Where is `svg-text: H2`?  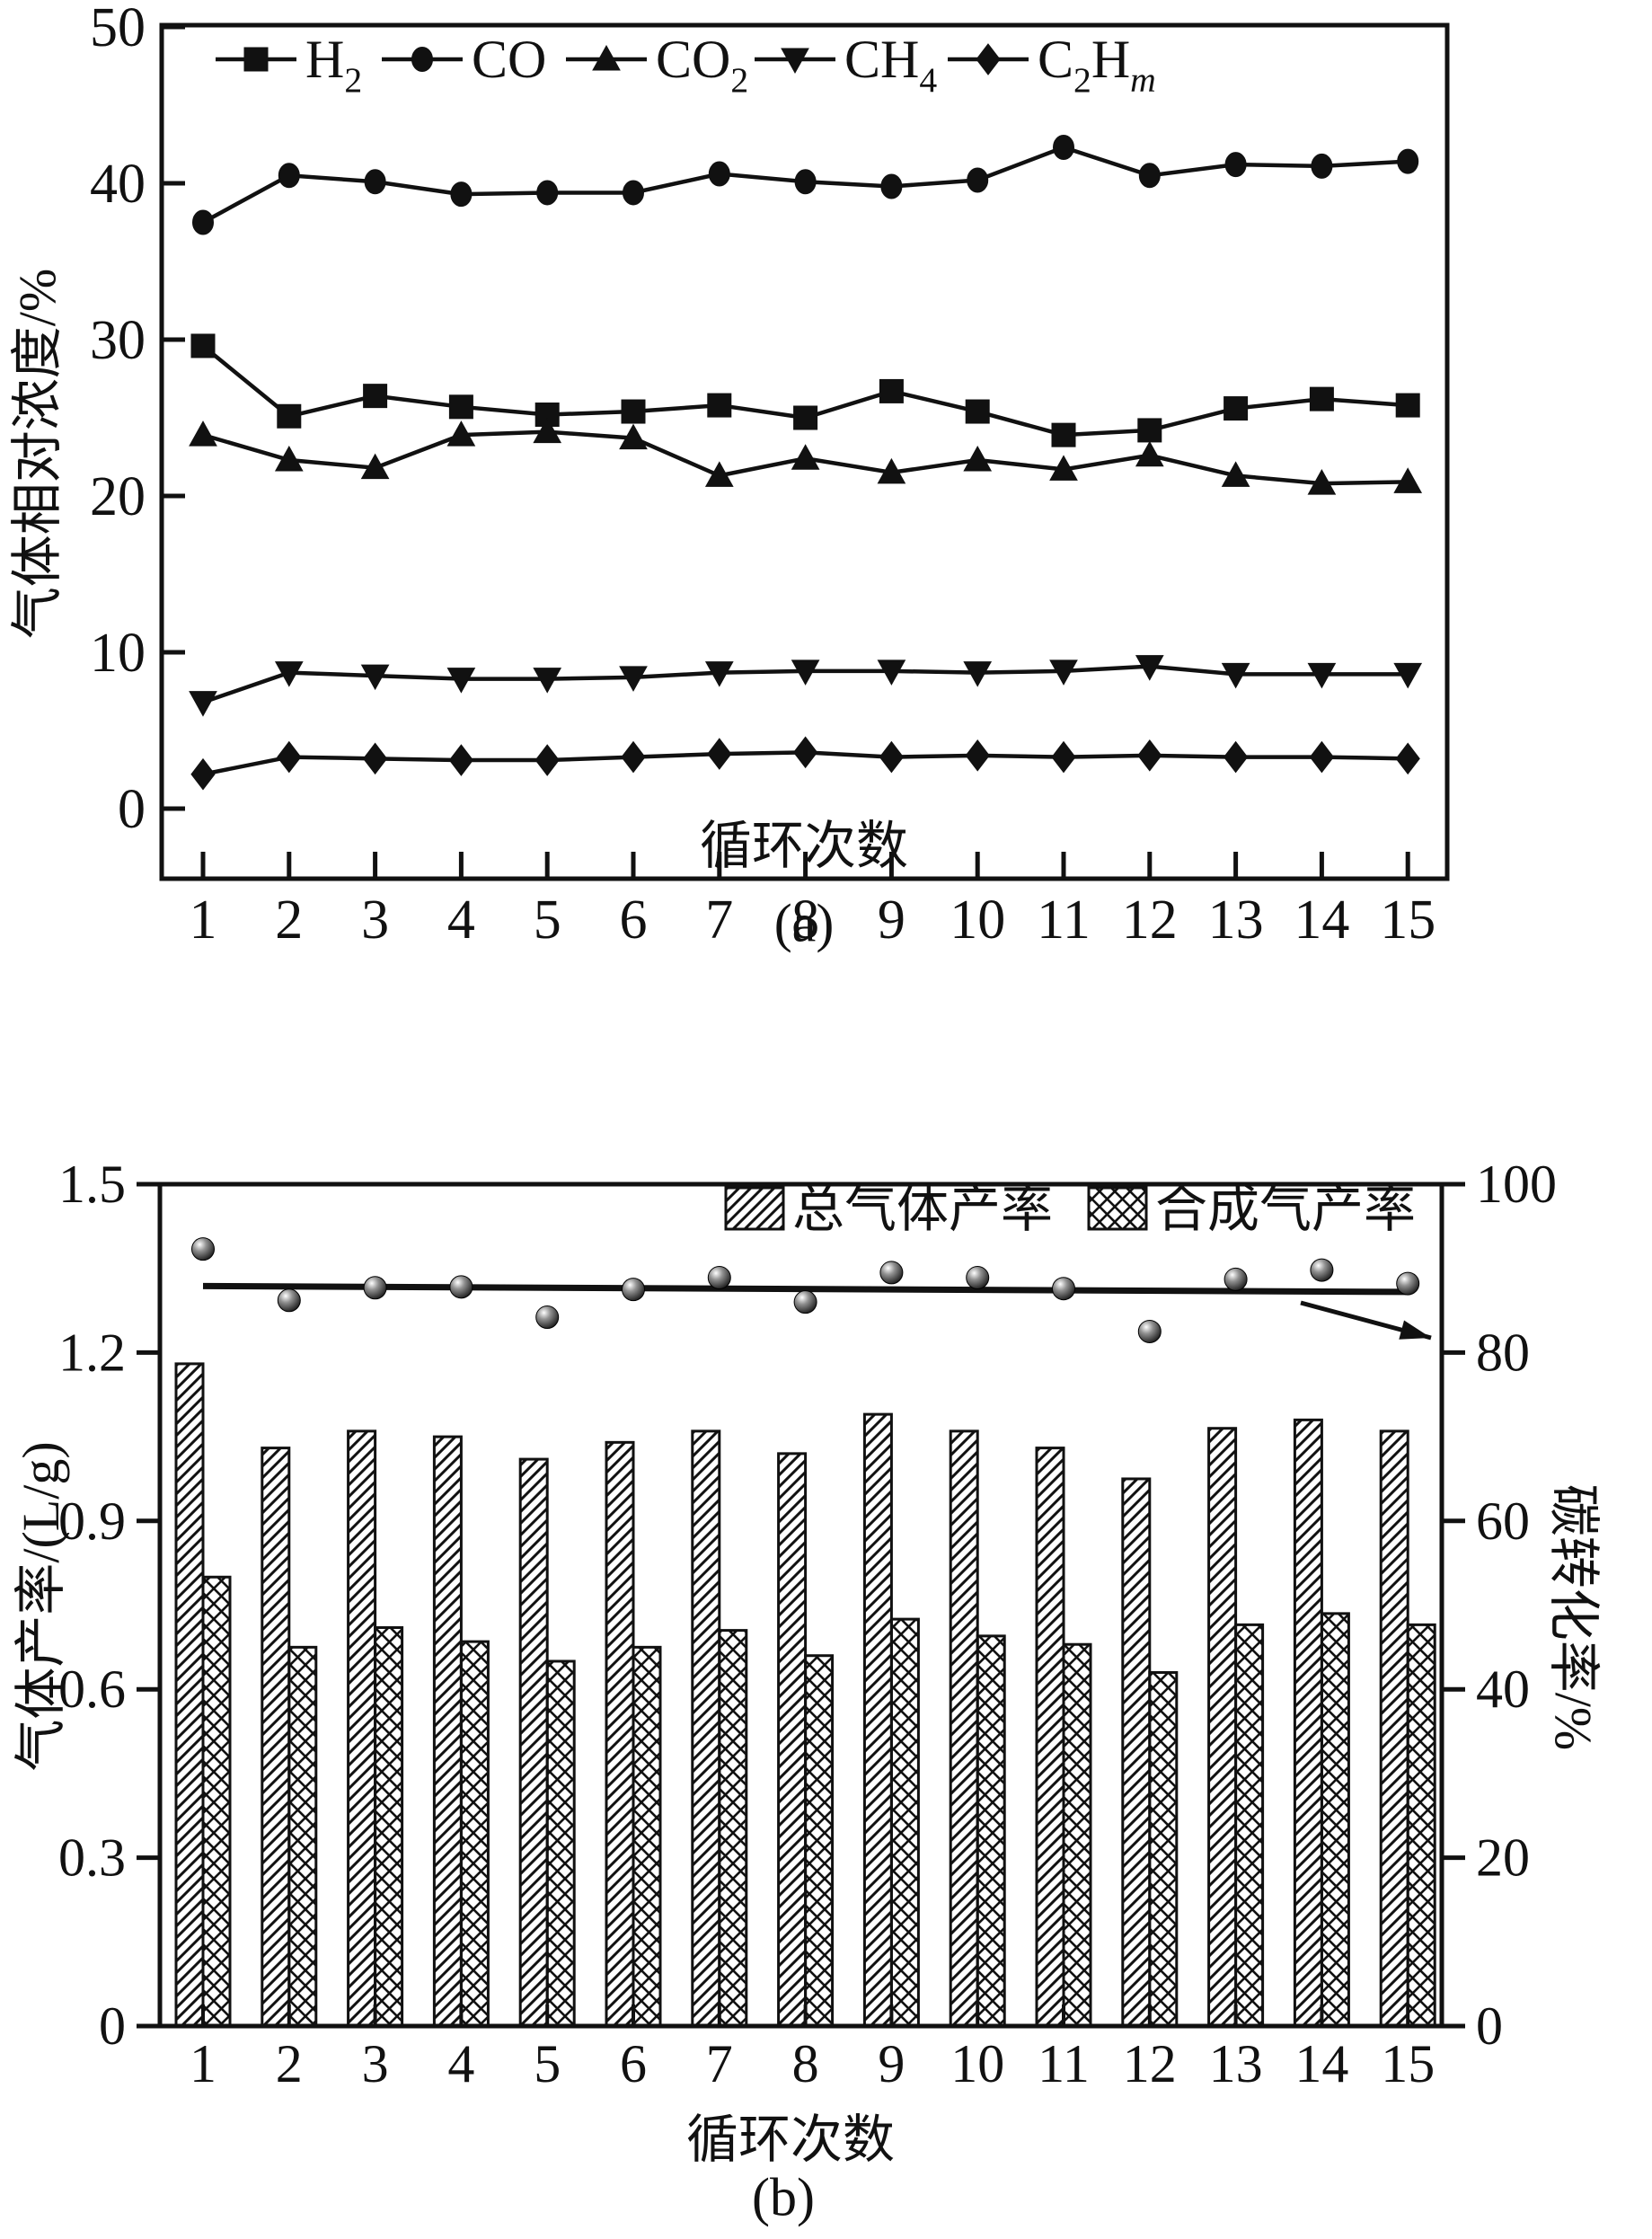
svg-text: H2 is located at coordinates (333, 65).